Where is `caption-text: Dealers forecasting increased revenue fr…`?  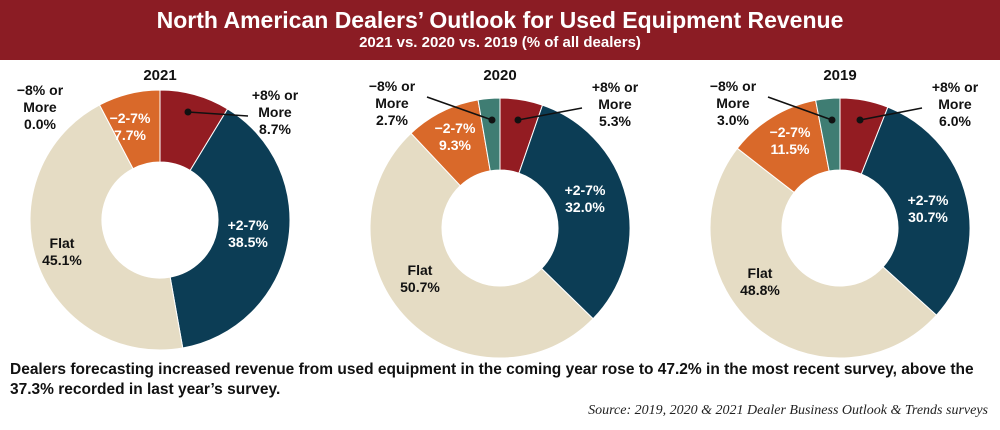 caption-text: Dealers forecasting increased revenue fr… is located at coordinates (492, 379).